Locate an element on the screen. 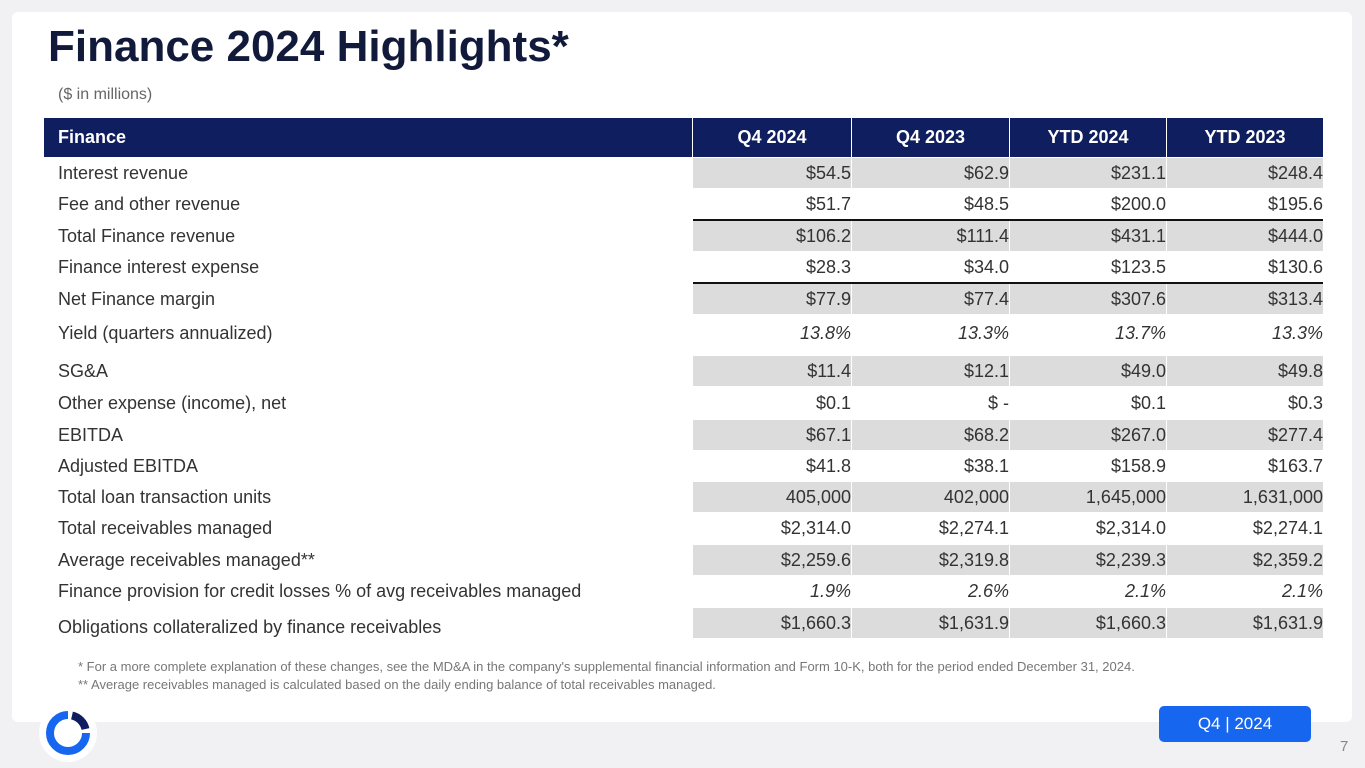 This screenshot has height=768, width=1365. table-cell: $77.4 is located at coordinates (930, 299).